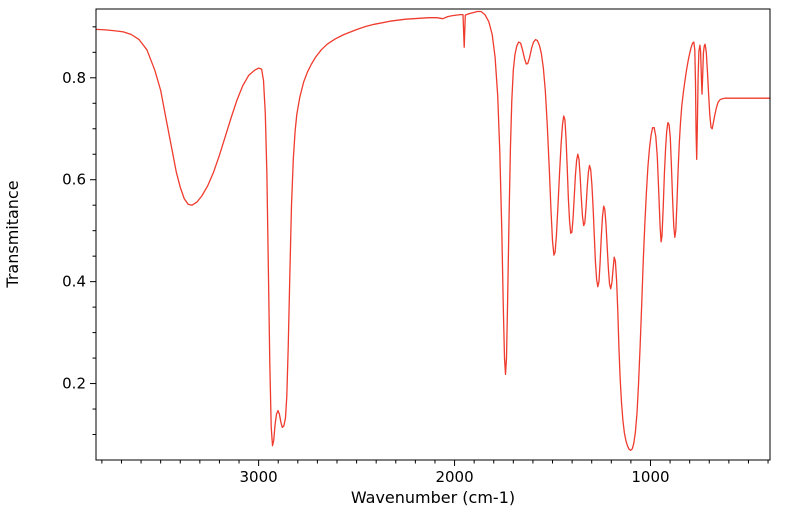 Image resolution: width=799 pixels, height=516 pixels. I want to click on x-axis-label: Wavenumber (cm-1), so click(433, 497).